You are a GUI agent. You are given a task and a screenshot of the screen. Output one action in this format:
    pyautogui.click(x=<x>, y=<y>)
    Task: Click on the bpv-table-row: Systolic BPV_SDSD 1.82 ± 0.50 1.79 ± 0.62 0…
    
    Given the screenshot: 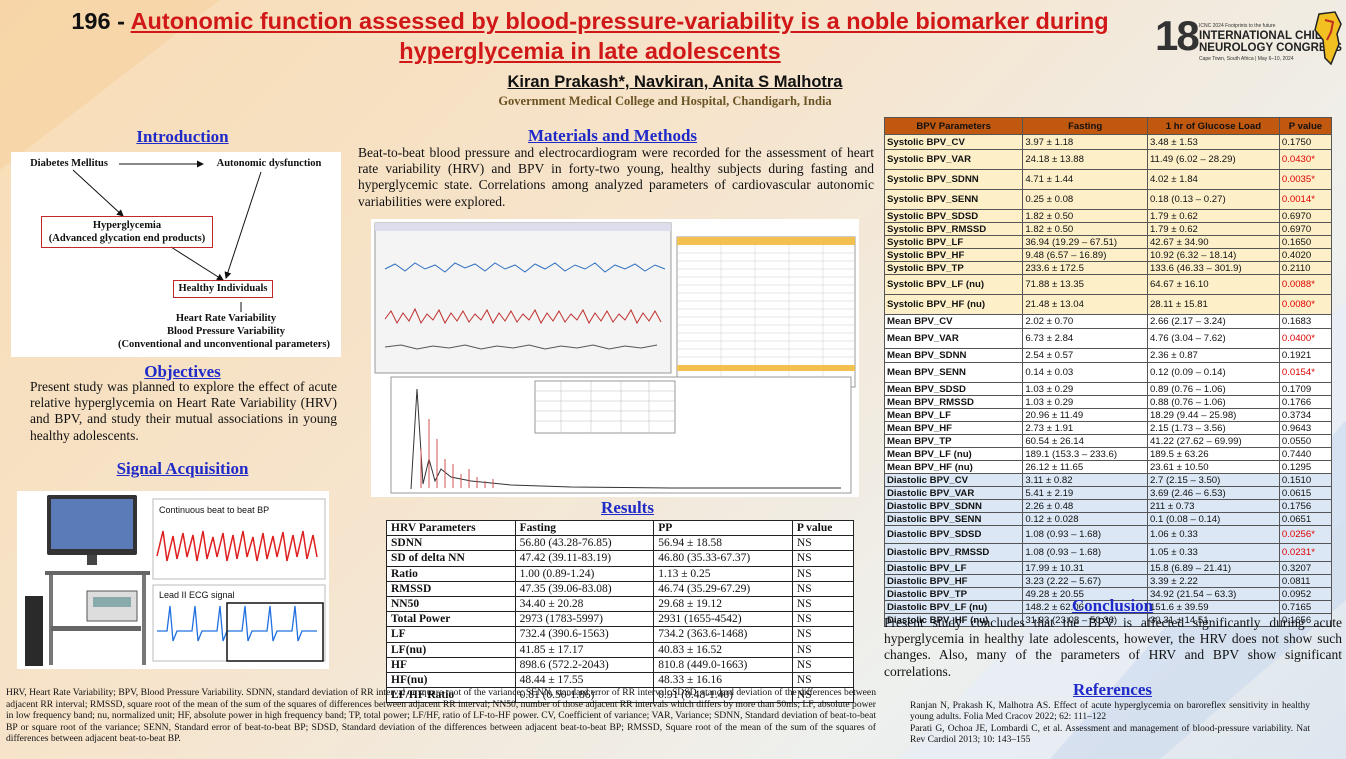 What is the action you would take?
    pyautogui.click(x=1108, y=216)
    